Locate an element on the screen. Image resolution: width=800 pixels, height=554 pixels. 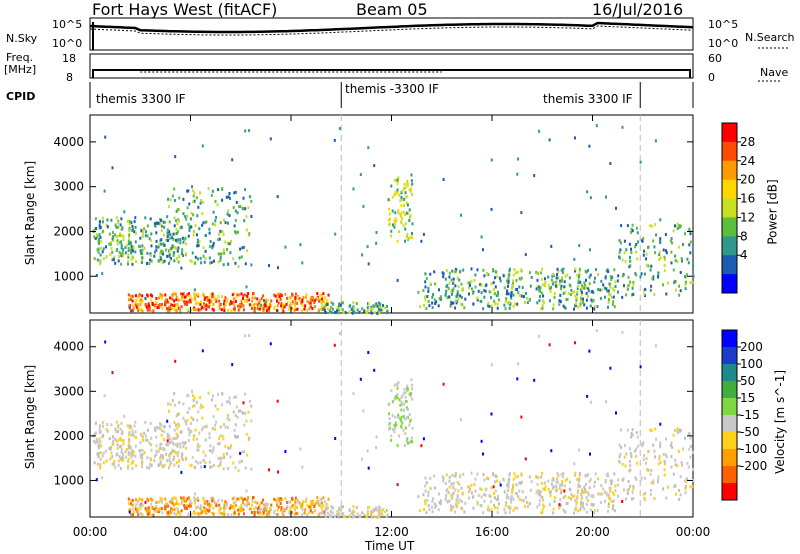
velocity-colorbar-tick-label-0: 200 is located at coordinates (751, 347).